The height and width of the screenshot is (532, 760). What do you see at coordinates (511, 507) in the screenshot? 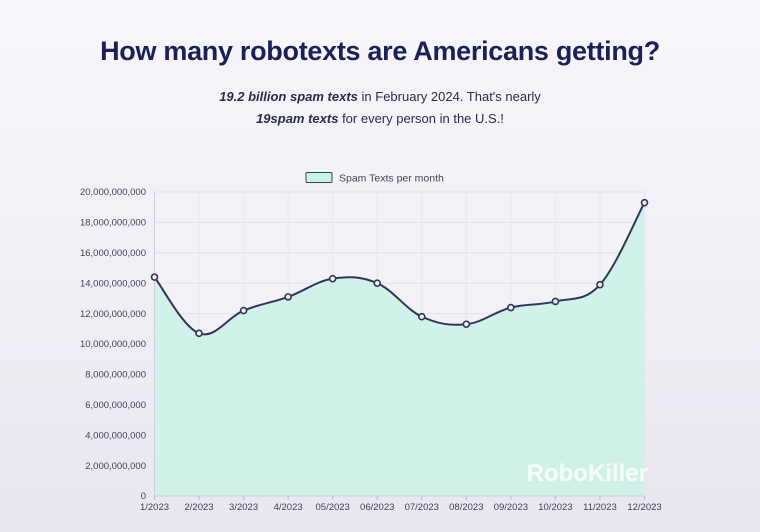
I see `x-axis-label: 09/2023` at bounding box center [511, 507].